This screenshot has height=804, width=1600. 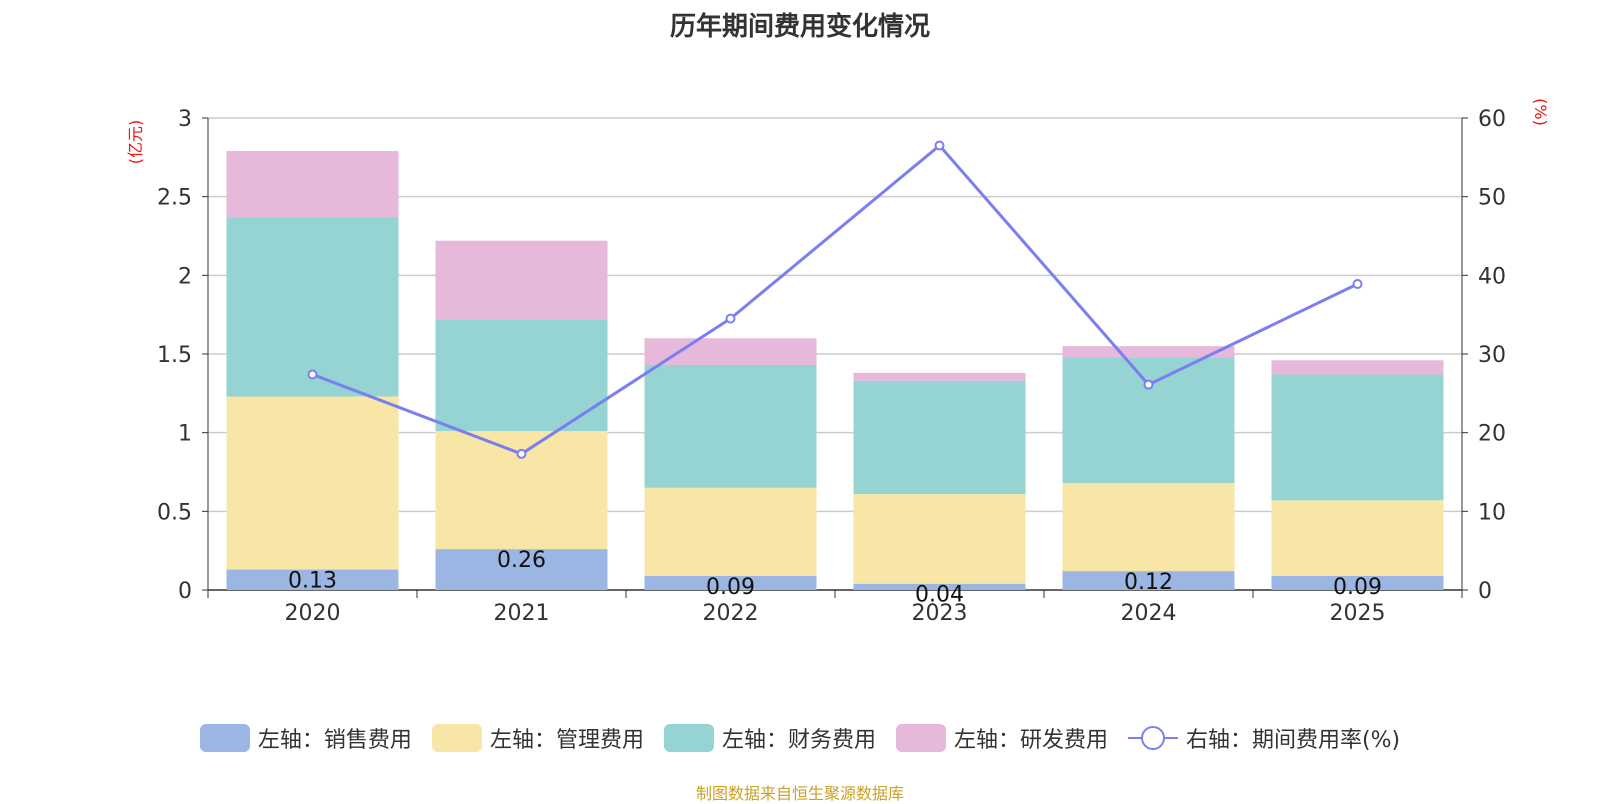 I want to click on data-label: 0.04, so click(x=939, y=595).